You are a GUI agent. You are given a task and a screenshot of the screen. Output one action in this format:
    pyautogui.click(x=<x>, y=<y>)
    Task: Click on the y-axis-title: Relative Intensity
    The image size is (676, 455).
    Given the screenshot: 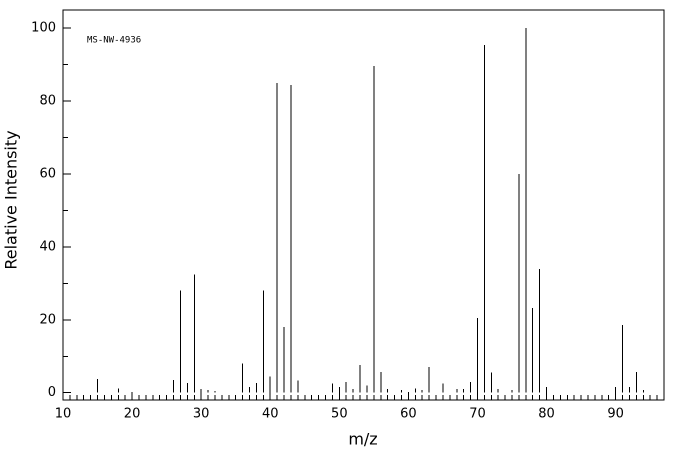 What is the action you would take?
    pyautogui.click(x=11, y=199)
    